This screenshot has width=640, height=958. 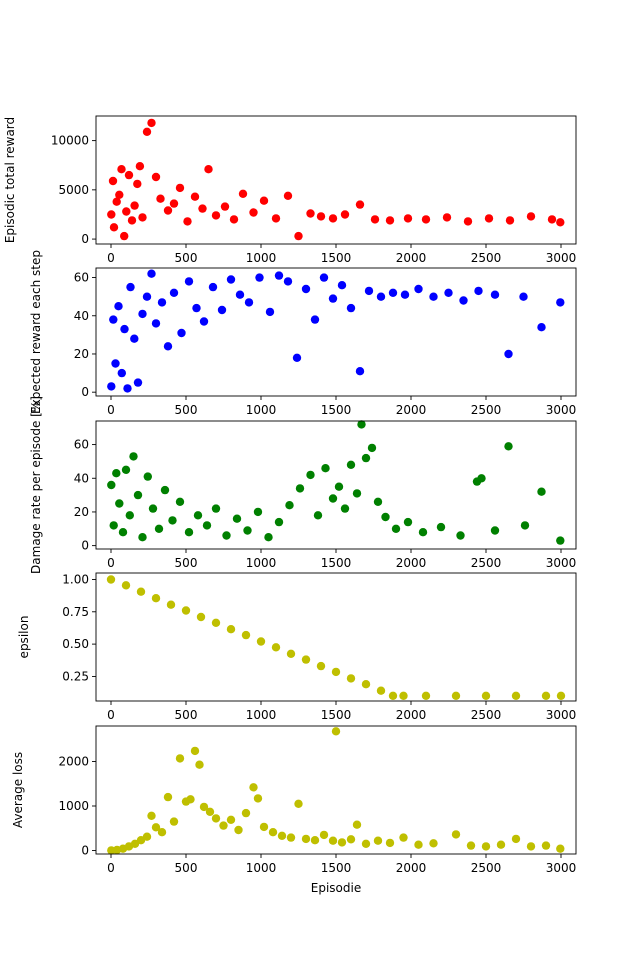 I want to click on y-tick-label: 20, so click(x=81, y=354).